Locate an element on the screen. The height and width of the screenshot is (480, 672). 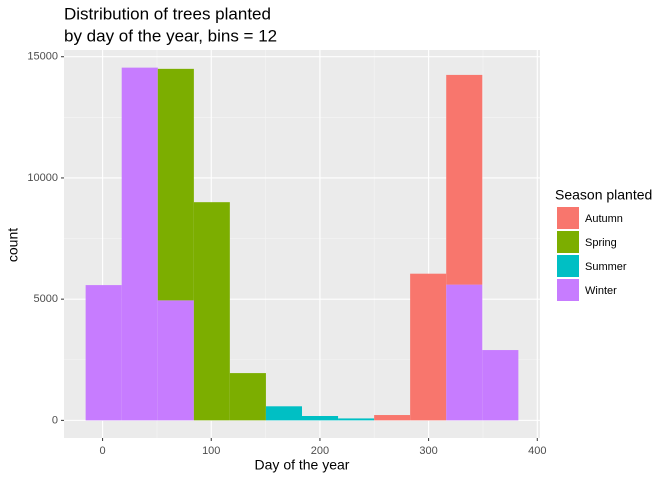
x-tick-label: 400 is located at coordinates (537, 451).